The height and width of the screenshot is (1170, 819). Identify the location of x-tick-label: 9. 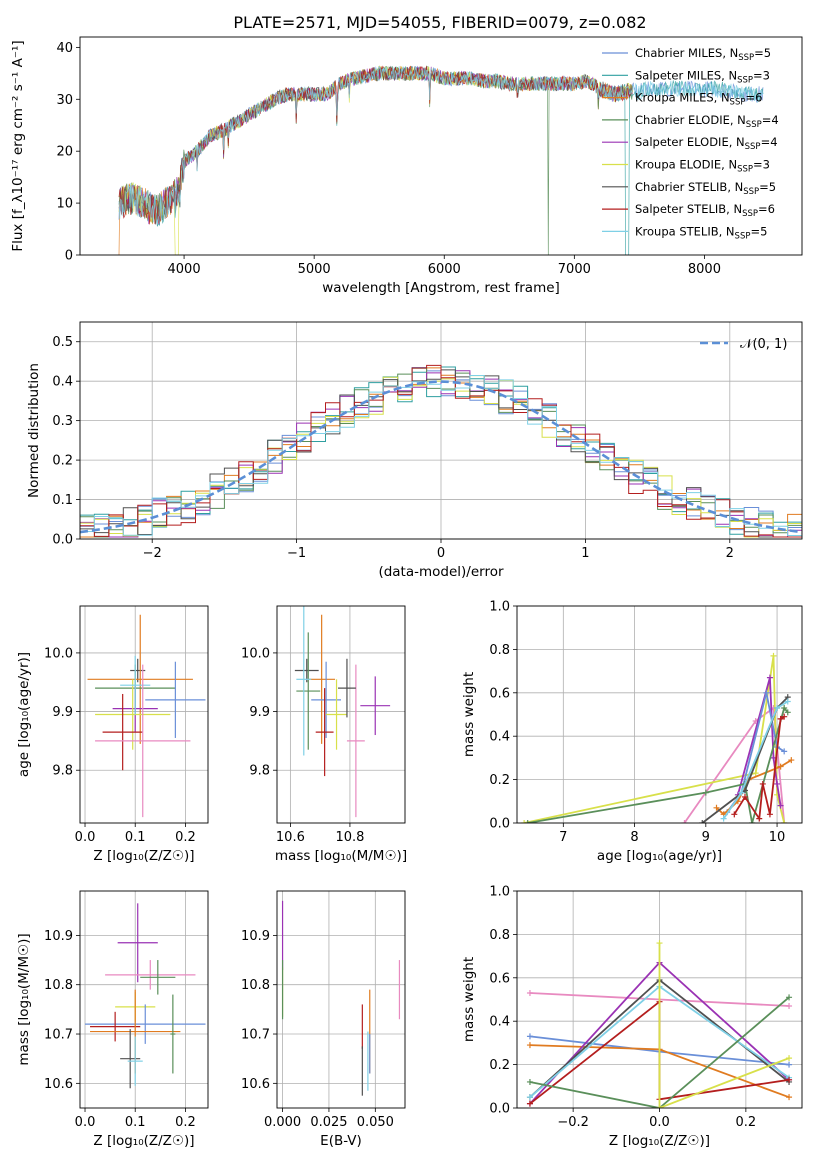
(706, 837).